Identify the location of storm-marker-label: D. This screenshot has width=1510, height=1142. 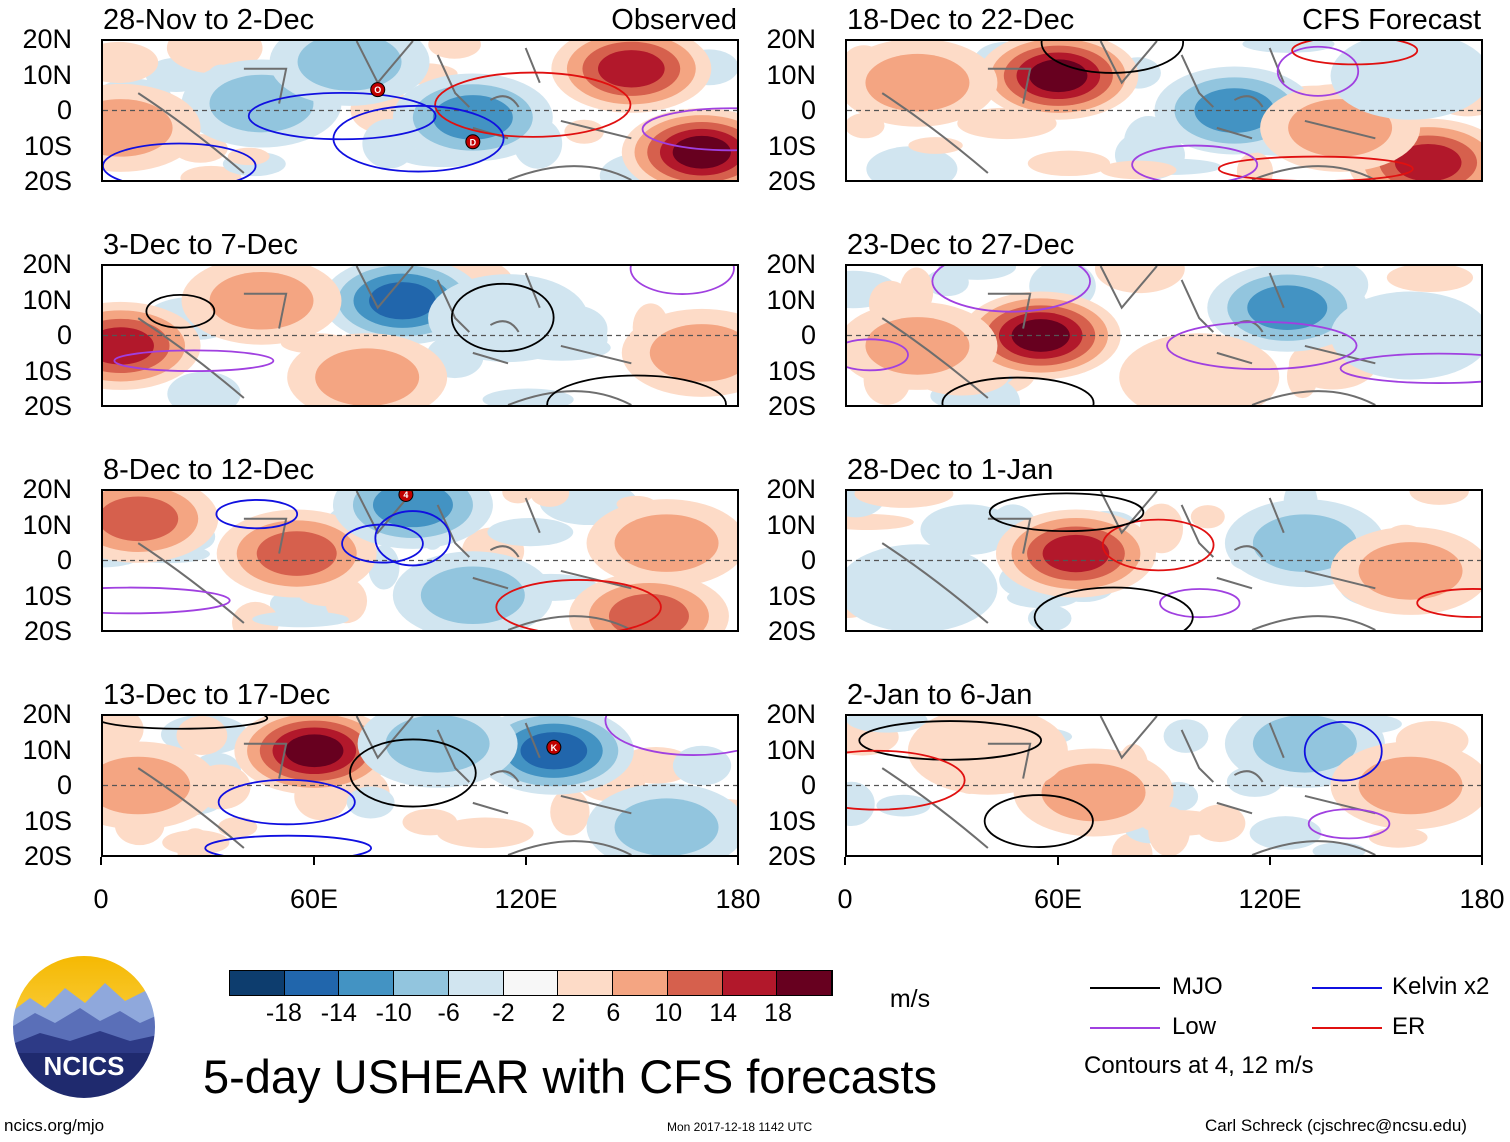
(473, 142).